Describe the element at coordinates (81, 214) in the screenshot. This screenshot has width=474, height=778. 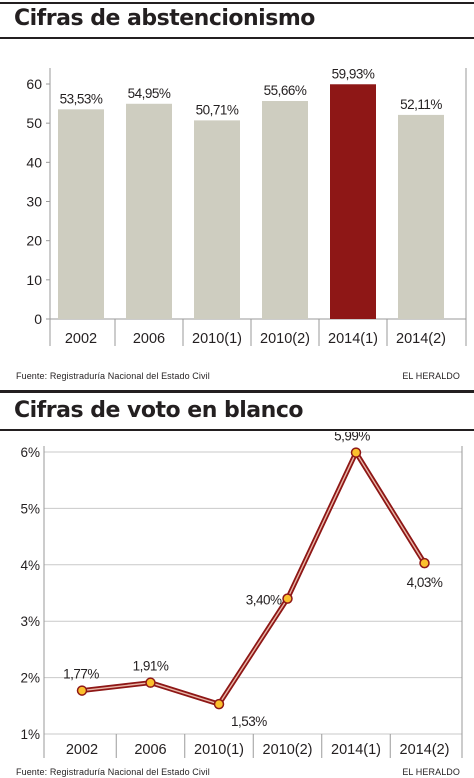
I see `bar-2002` at that location.